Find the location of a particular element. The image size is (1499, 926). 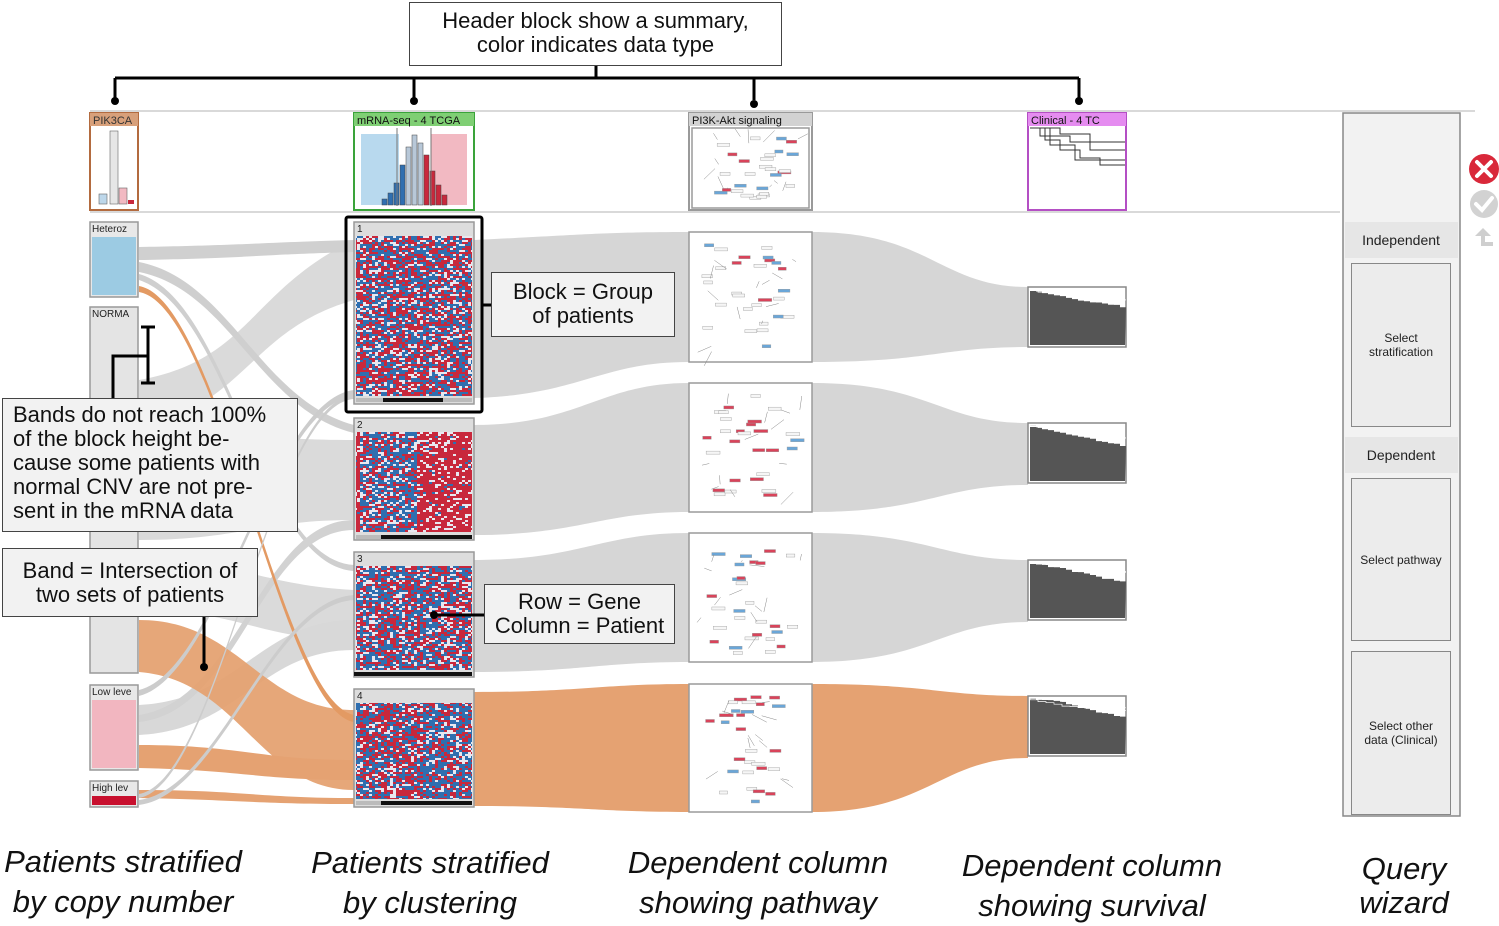

cnv-label-low: Low leve is located at coordinates (114, 692).